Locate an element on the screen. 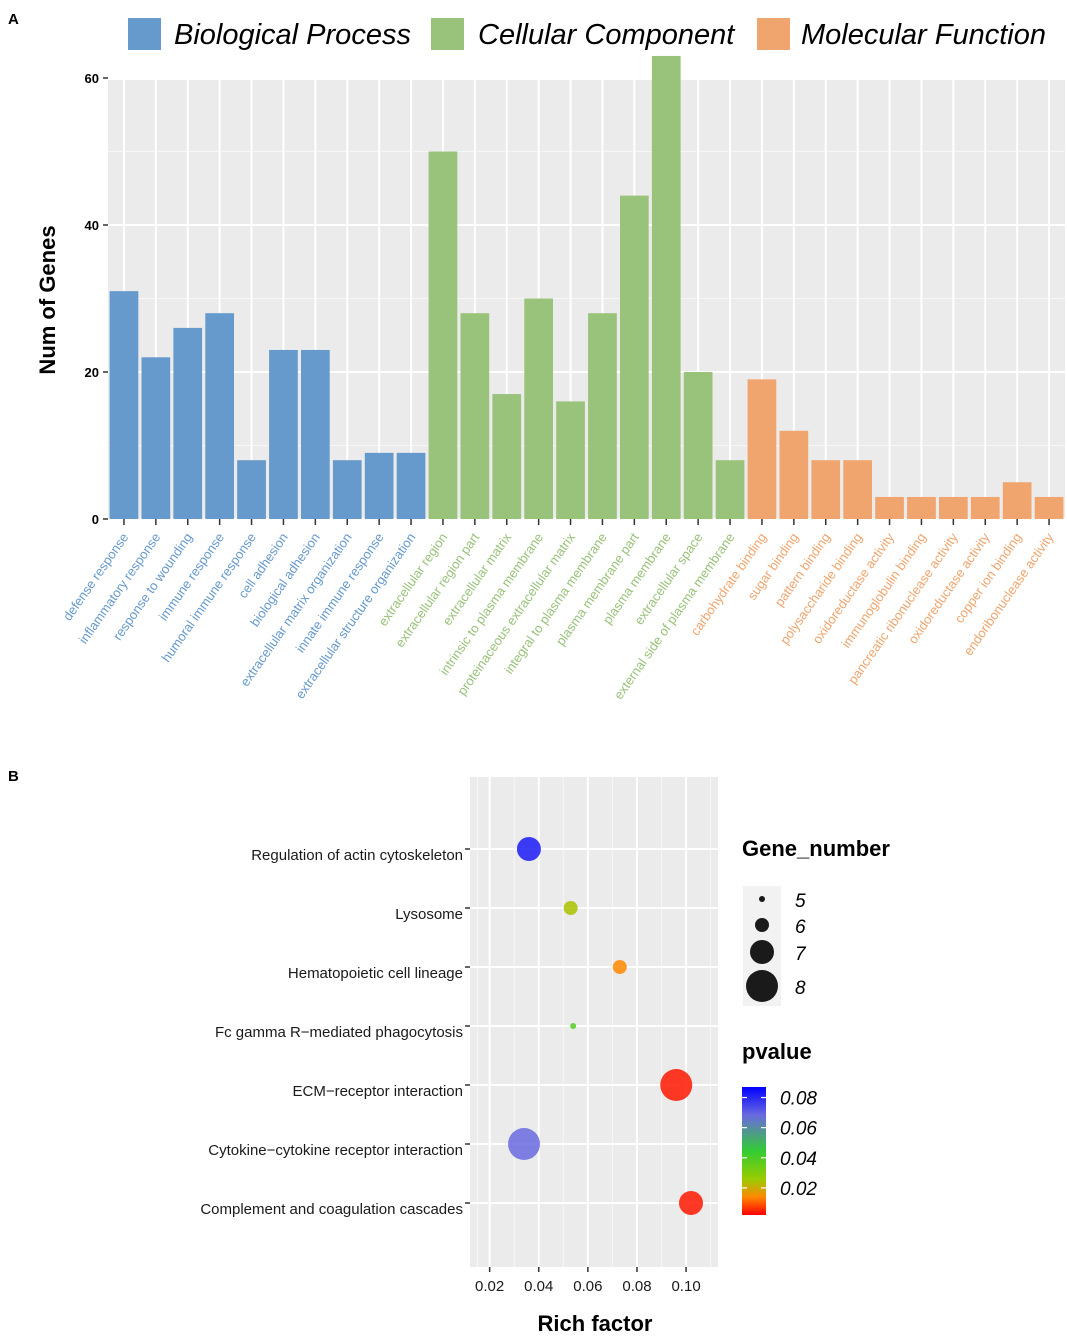 The width and height of the screenshot is (1067, 1339). bubble-y-tick-label: Complement and coagulation cascades is located at coordinates (331, 1209).